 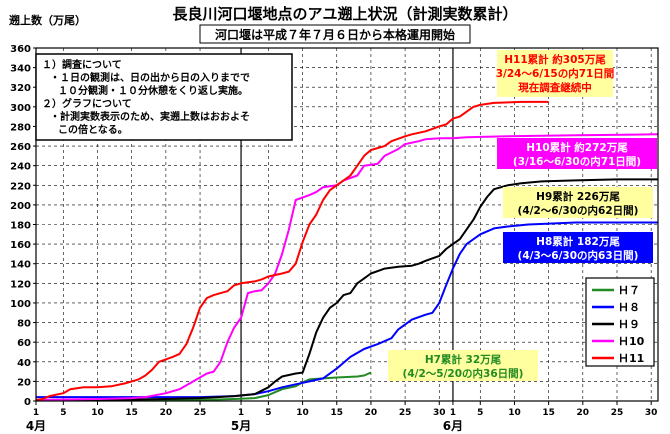 What do you see at coordinates (20, 304) in the screenshot?
I see `y-tick-label: 100` at bounding box center [20, 304].